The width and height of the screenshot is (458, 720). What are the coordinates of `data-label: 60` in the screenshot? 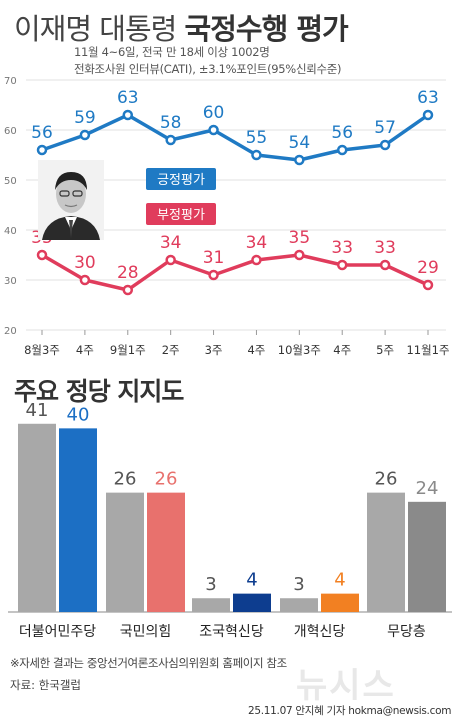 It's located at (214, 113).